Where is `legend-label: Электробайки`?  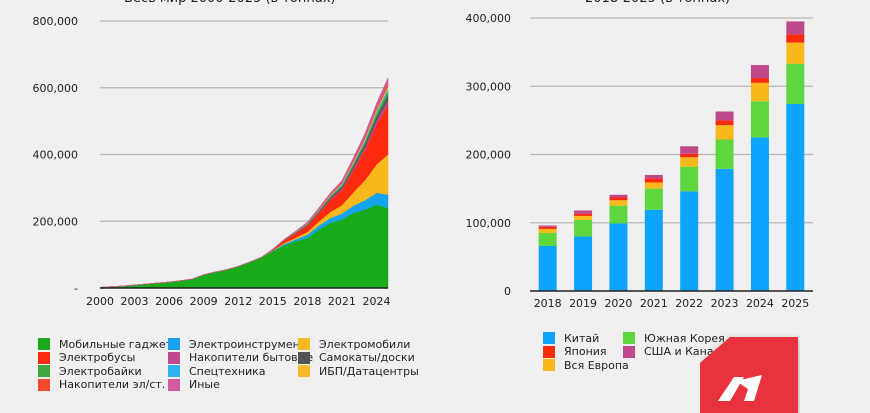
legend-label: Электробайки is located at coordinates (100, 371).